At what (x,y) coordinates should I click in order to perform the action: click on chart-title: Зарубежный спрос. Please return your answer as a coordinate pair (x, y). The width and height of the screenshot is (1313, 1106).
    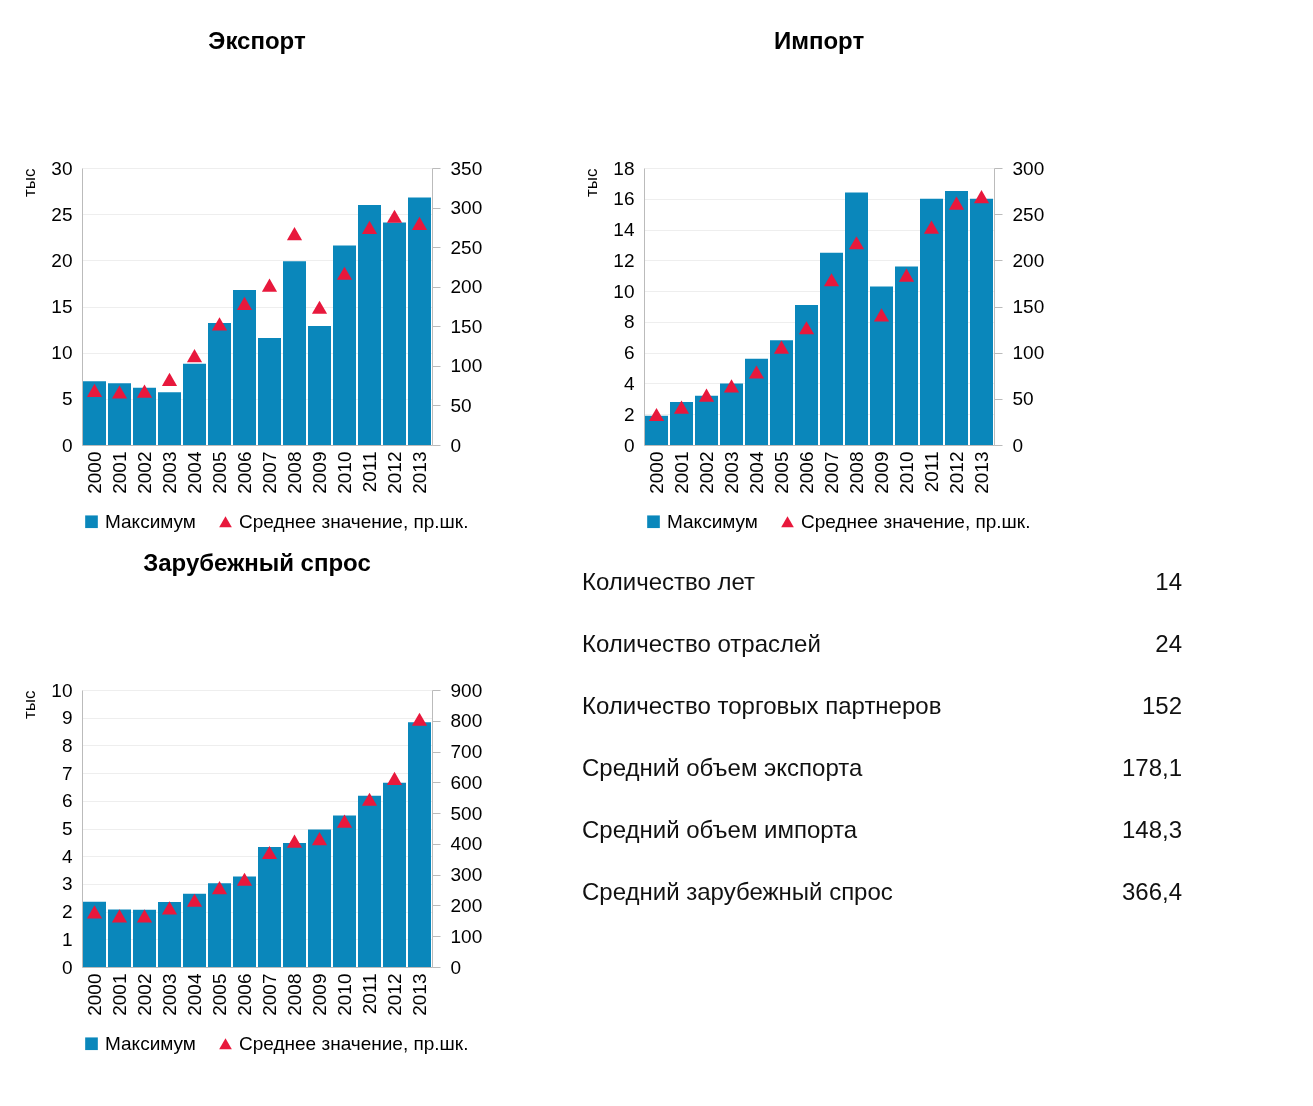
    Looking at the image, I should click on (257, 562).